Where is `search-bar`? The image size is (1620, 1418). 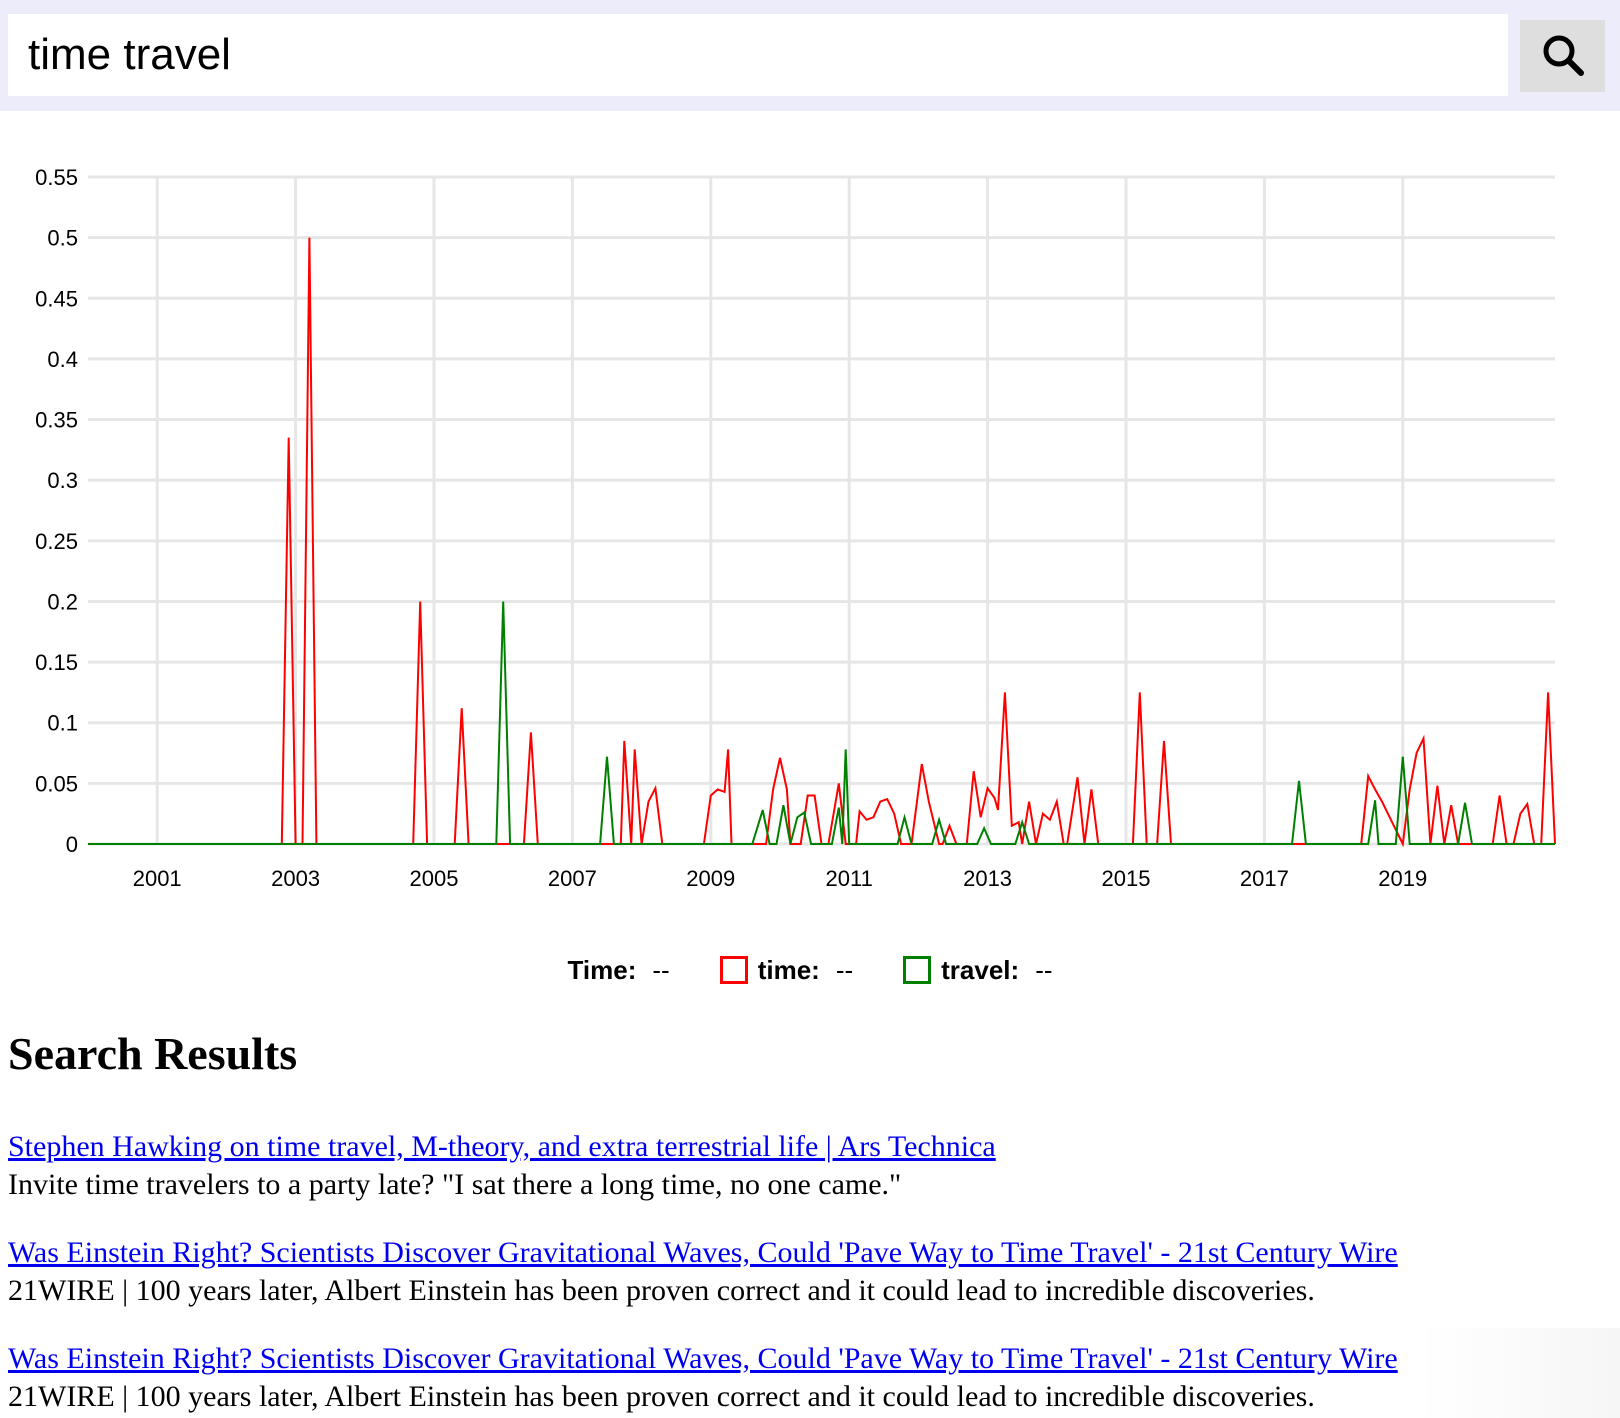 search-bar is located at coordinates (810, 55).